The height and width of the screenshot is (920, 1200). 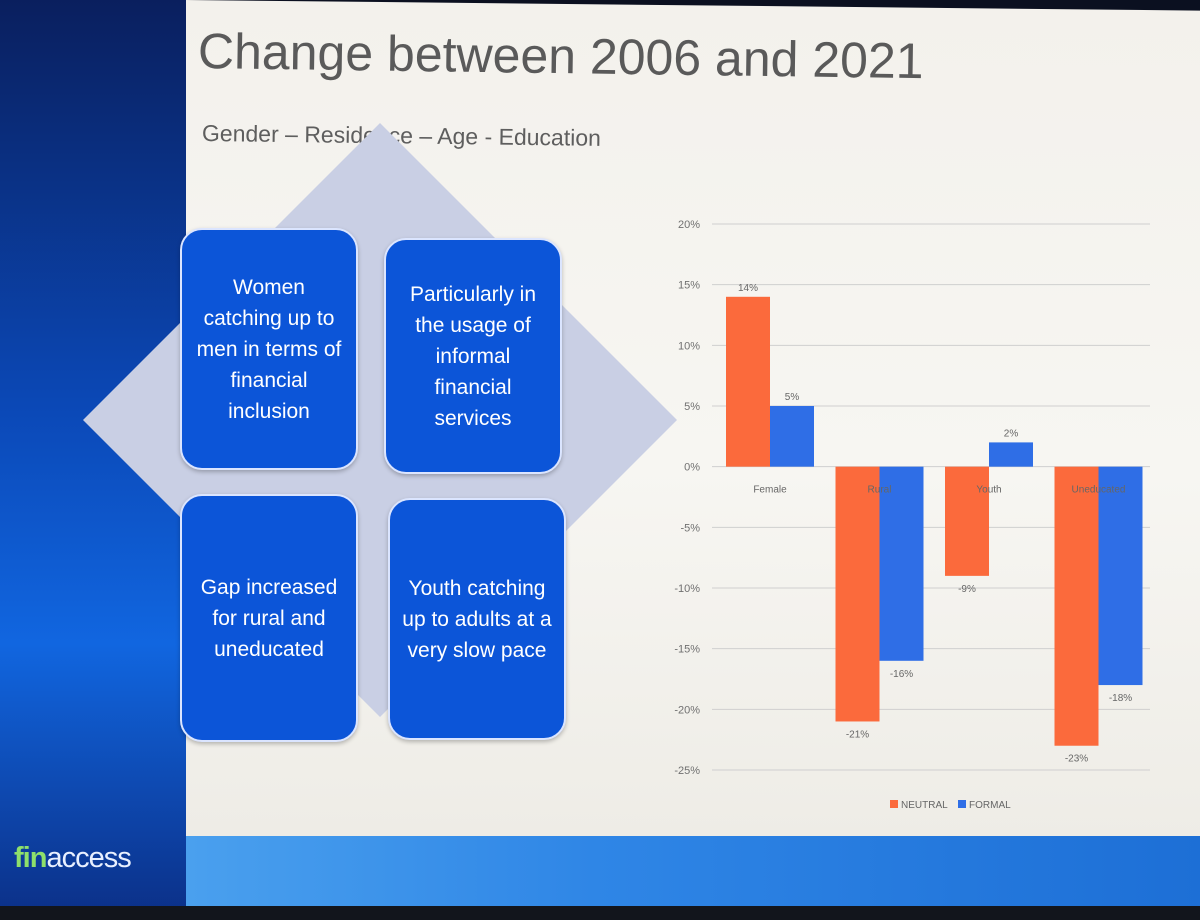 What do you see at coordinates (1076, 759) in the screenshot?
I see `data-label: -23%` at bounding box center [1076, 759].